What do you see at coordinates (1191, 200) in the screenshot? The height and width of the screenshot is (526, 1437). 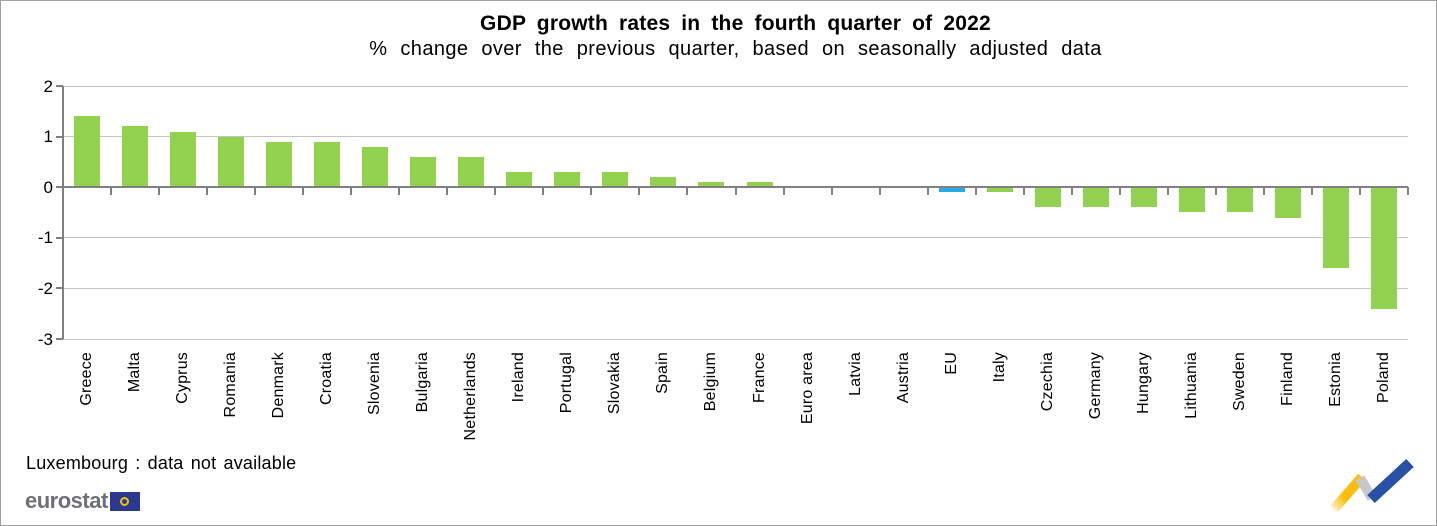 I see `bar-lithuania` at bounding box center [1191, 200].